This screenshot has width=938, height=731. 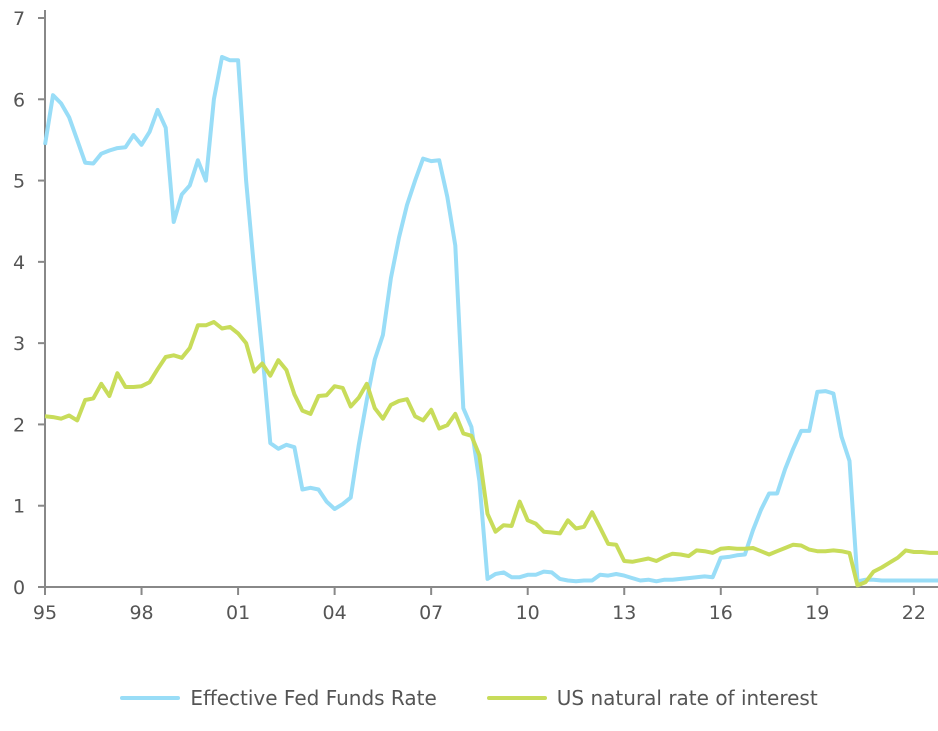 What do you see at coordinates (19, 100) in the screenshot?
I see `y-tick-label: 6` at bounding box center [19, 100].